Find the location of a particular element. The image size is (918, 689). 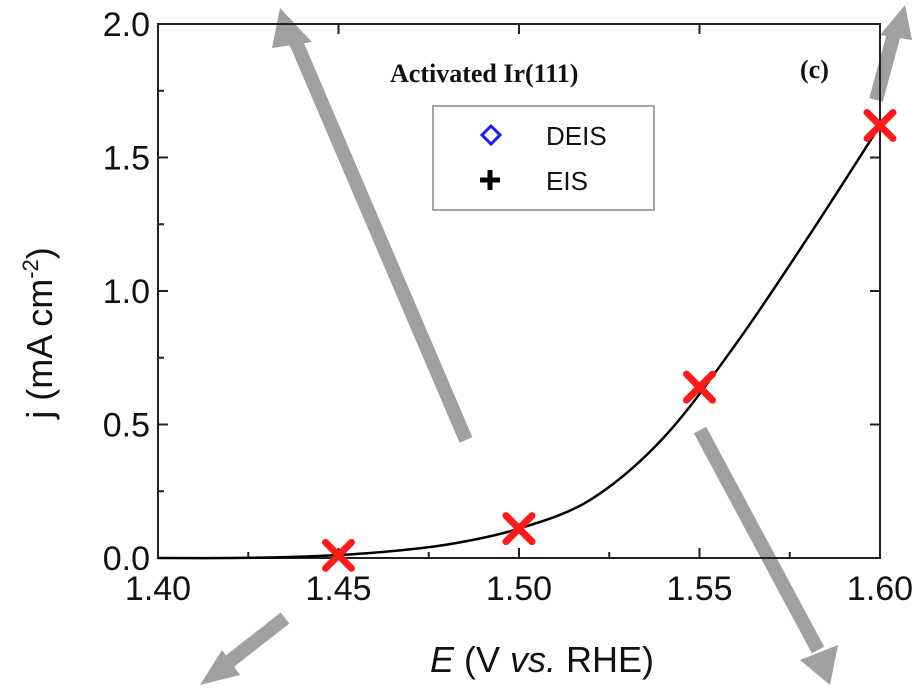

arrow-lower-right is located at coordinates (759, 540).